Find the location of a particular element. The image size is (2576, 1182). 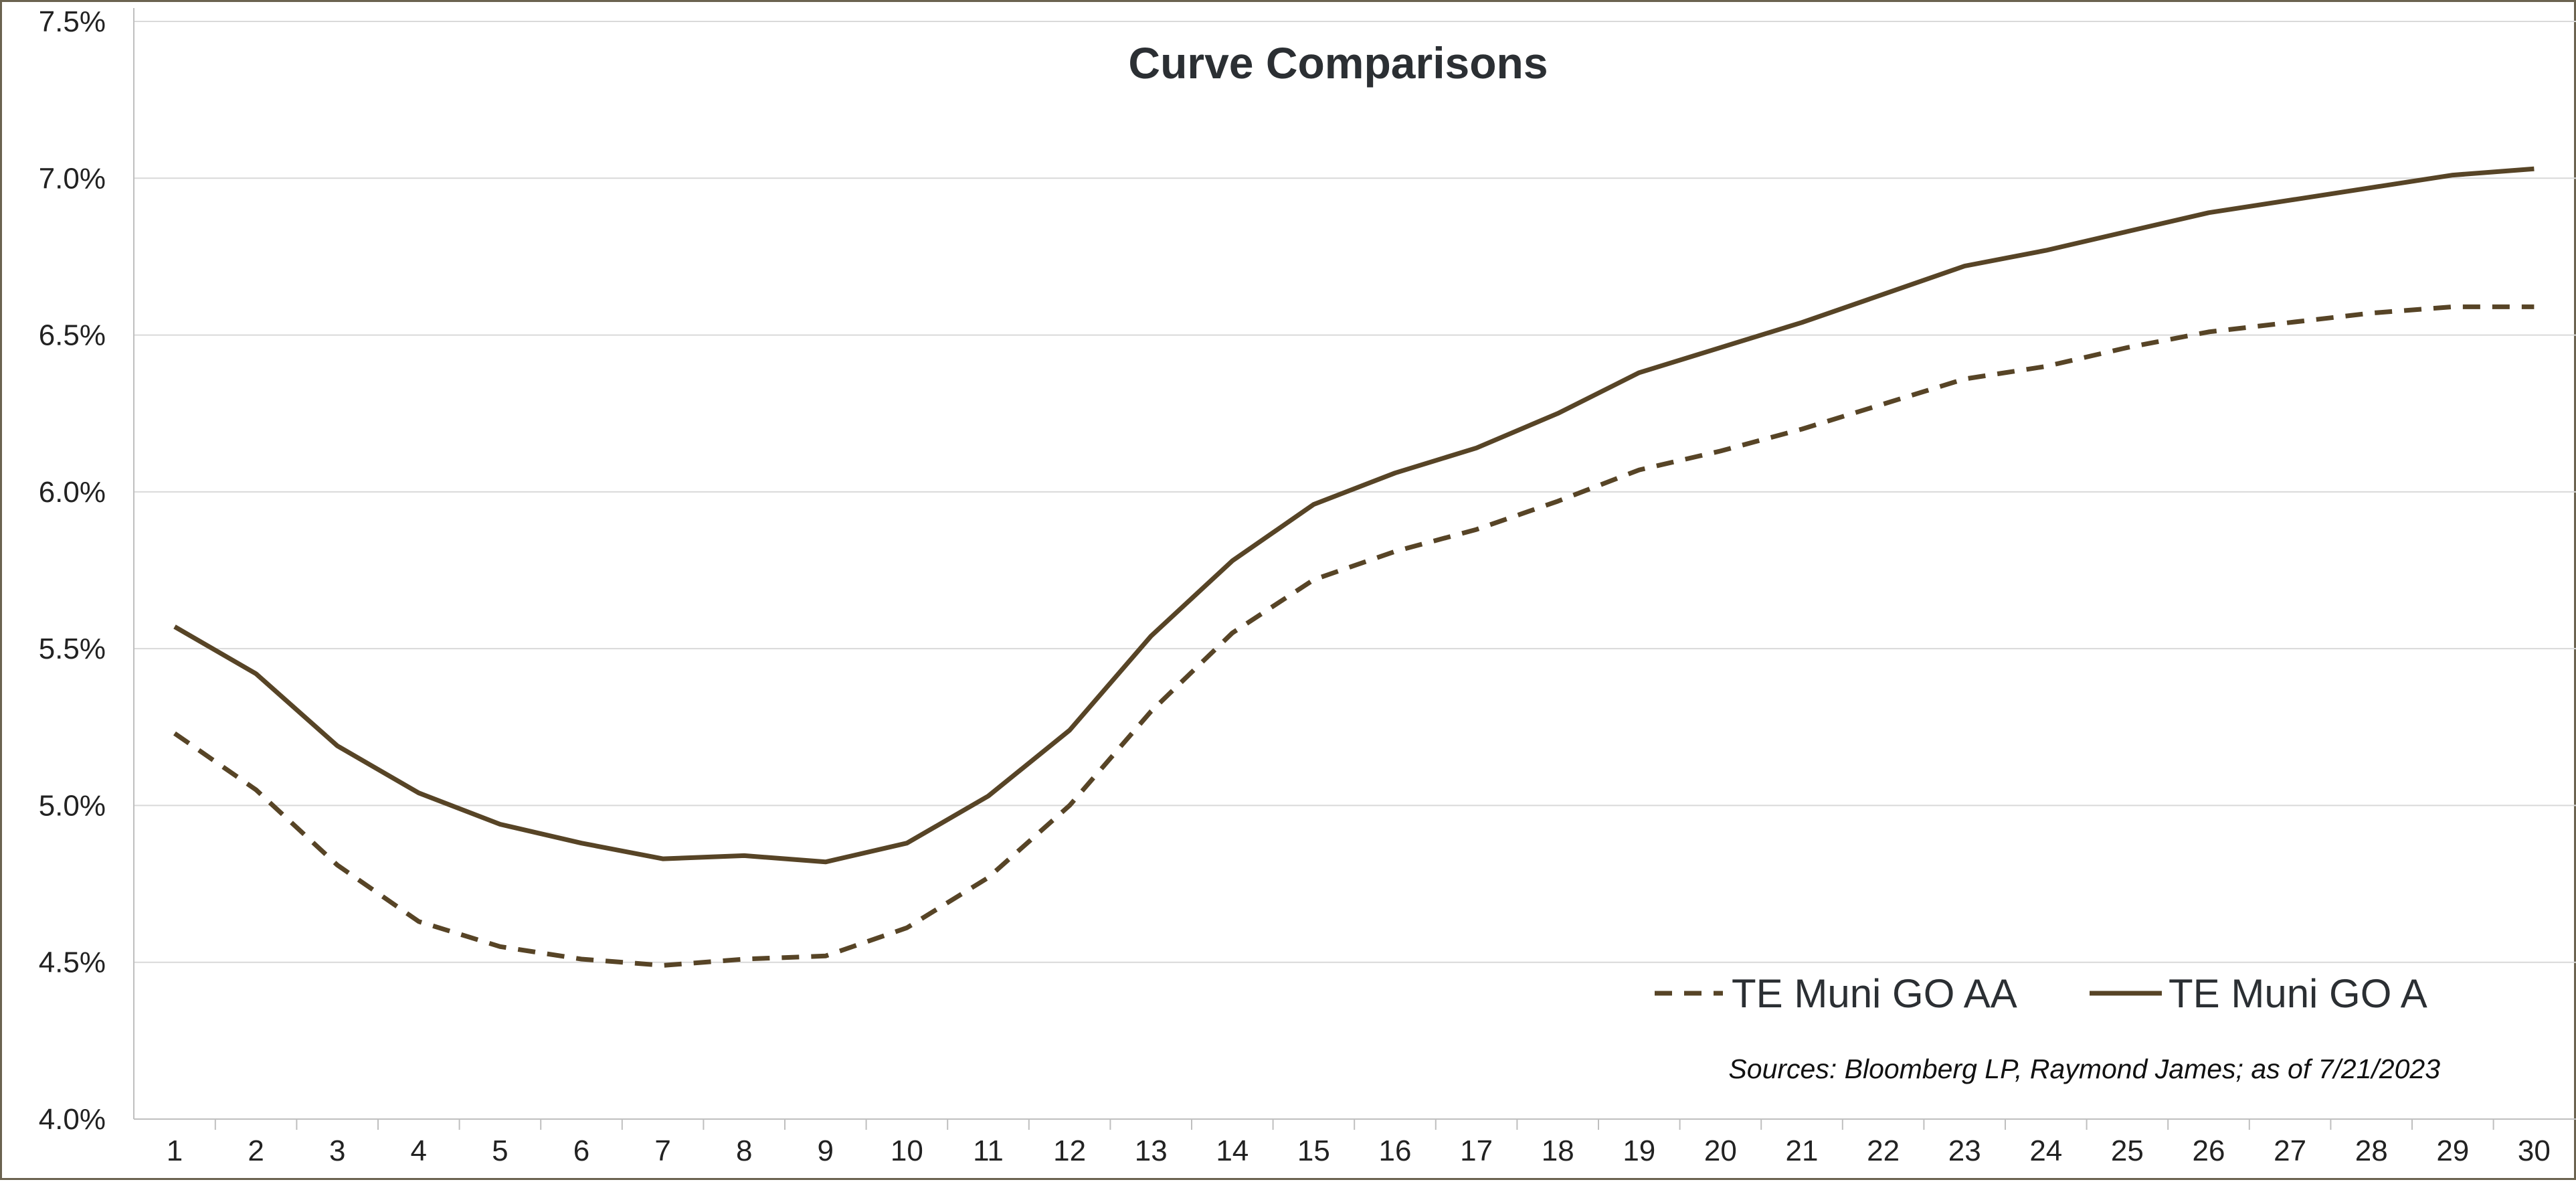

x-tick-label: 28 is located at coordinates (2371, 1150).